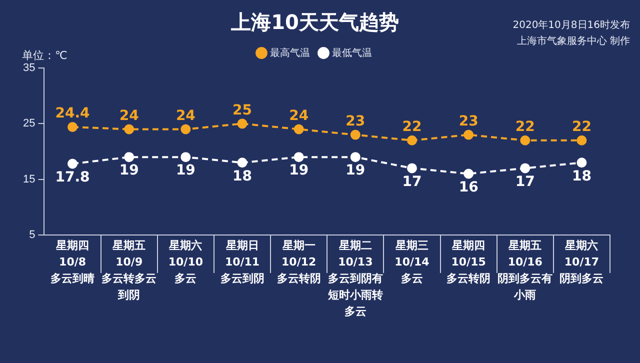 Image resolution: width=640 pixels, height=363 pixels. Describe the element at coordinates (290, 52) in the screenshot. I see `legend-label: 最高气温` at that location.